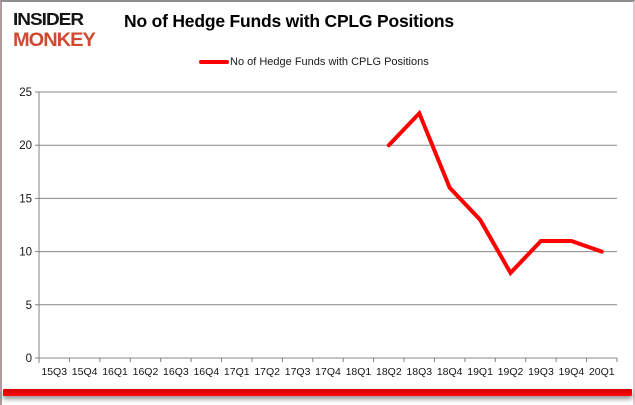 This screenshot has height=405, width=635. What do you see at coordinates (54, 372) in the screenshot?
I see `x-axis-label-15Q3: 15Q3` at bounding box center [54, 372].